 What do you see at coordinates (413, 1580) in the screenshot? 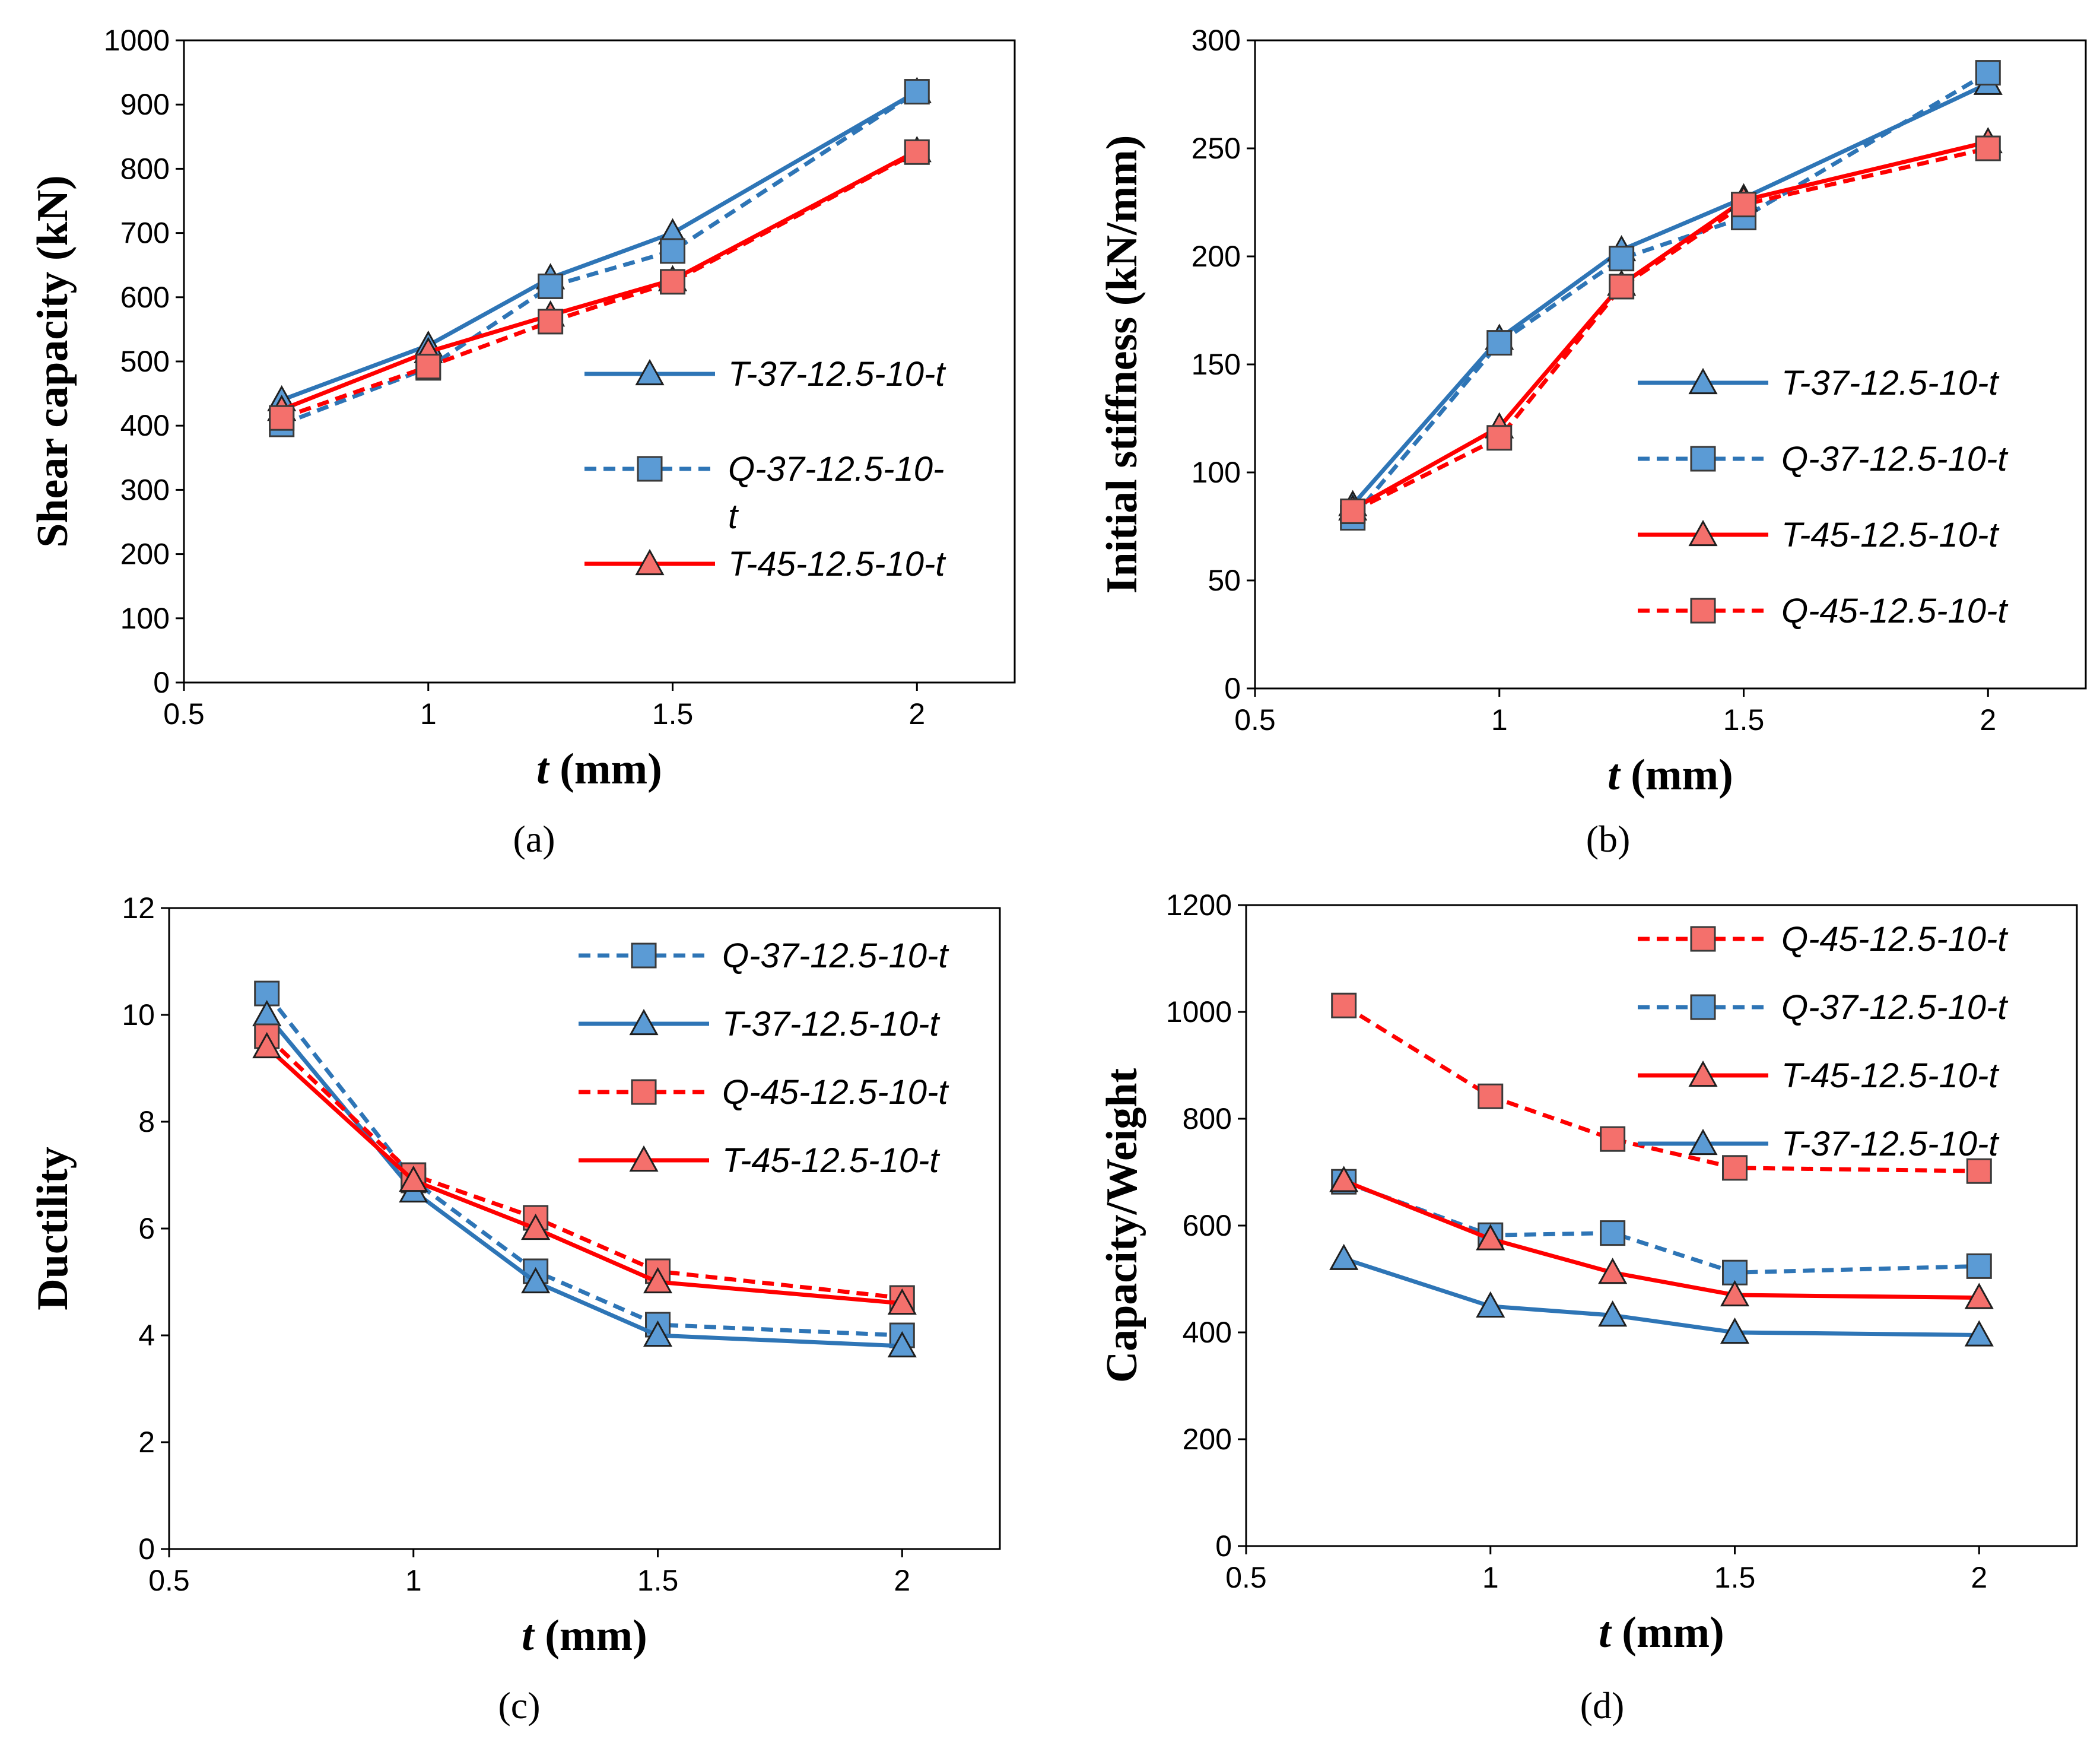
I see `x-tick-label: 1` at bounding box center [413, 1580].